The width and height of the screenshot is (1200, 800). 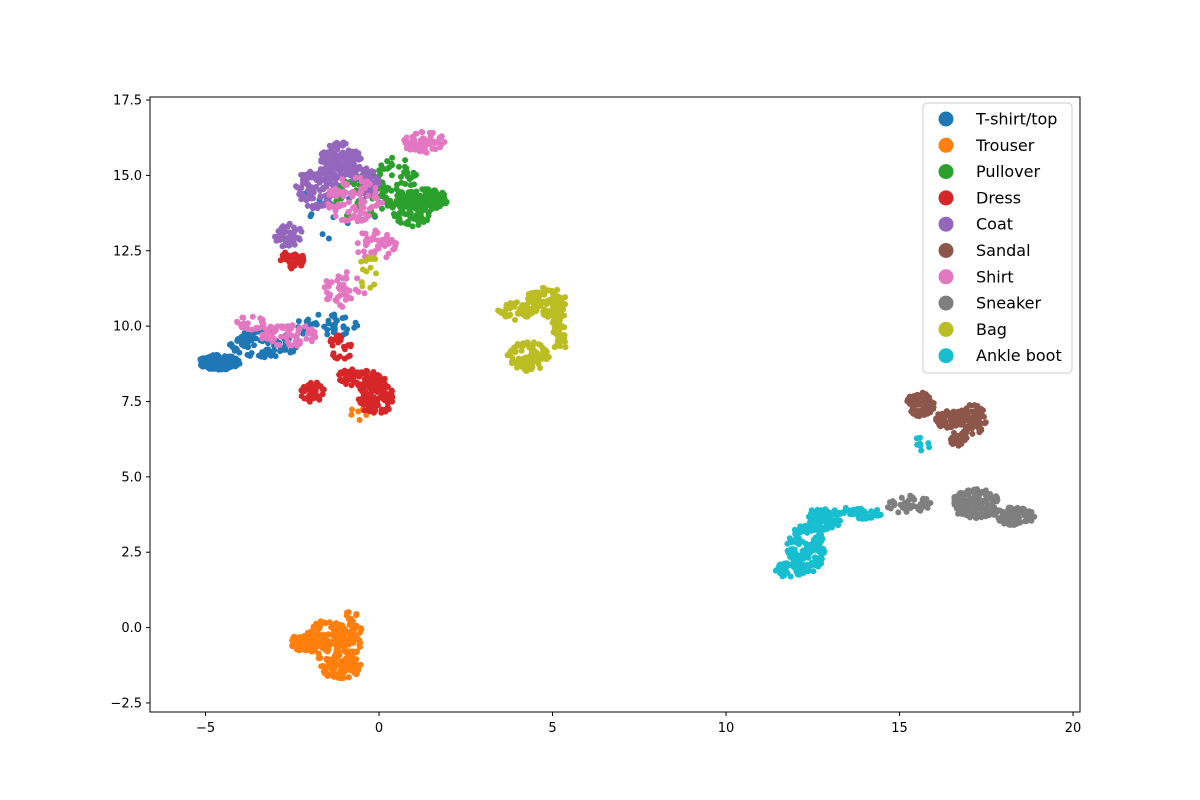 What do you see at coordinates (130, 402) in the screenshot?
I see `y-axis: −2.5 0.0 2.5 5.0 7.5 10.0 12.5 15.0 17.5` at bounding box center [130, 402].